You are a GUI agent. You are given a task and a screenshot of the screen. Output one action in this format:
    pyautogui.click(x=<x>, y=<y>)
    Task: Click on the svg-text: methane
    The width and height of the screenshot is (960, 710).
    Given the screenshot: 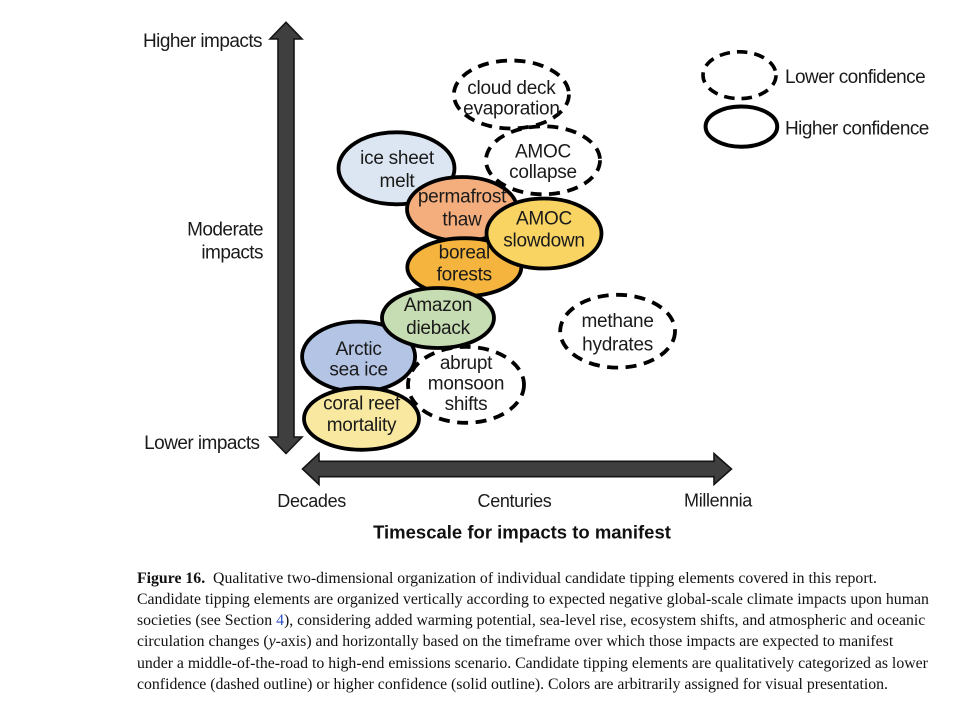 What is the action you would take?
    pyautogui.click(x=617, y=321)
    